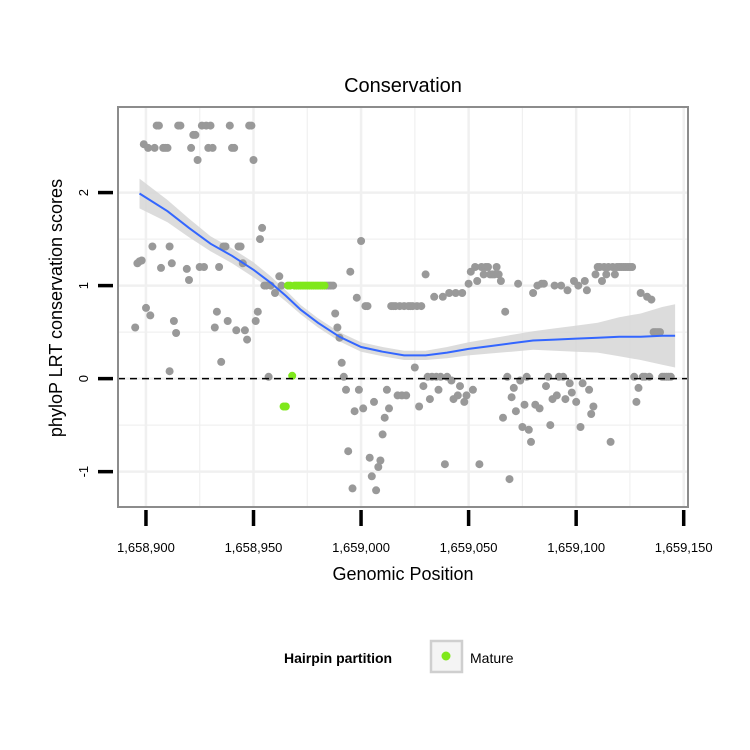 The height and width of the screenshot is (750, 750). Describe the element at coordinates (399, 656) in the screenshot. I see `legend: Hairpin partition Mature` at that location.